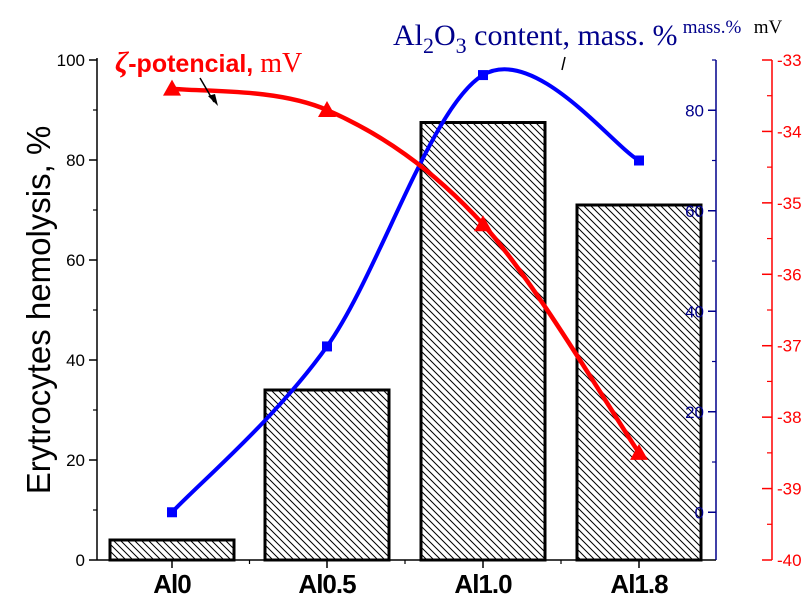 This screenshot has height=603, width=811. I want to click on y3-tick-label--37: -37, so click(789, 346).